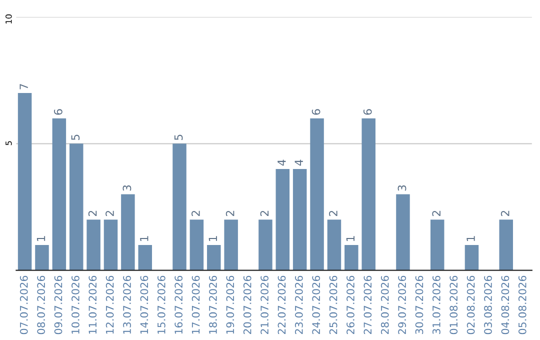  I want to click on x-tick-label: 12.07.2026, so click(110, 305).